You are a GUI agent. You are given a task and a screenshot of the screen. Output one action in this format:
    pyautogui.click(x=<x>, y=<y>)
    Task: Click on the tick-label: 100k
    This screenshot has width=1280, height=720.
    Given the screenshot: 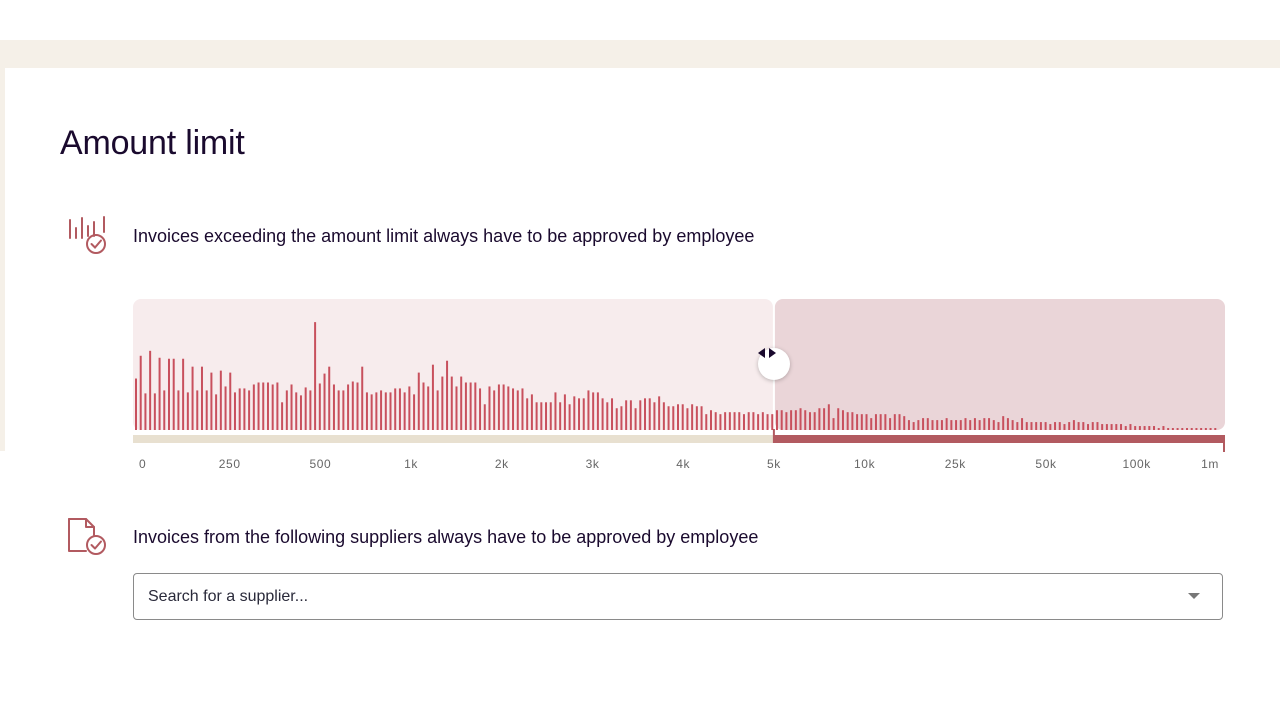 What is the action you would take?
    pyautogui.click(x=1136, y=464)
    